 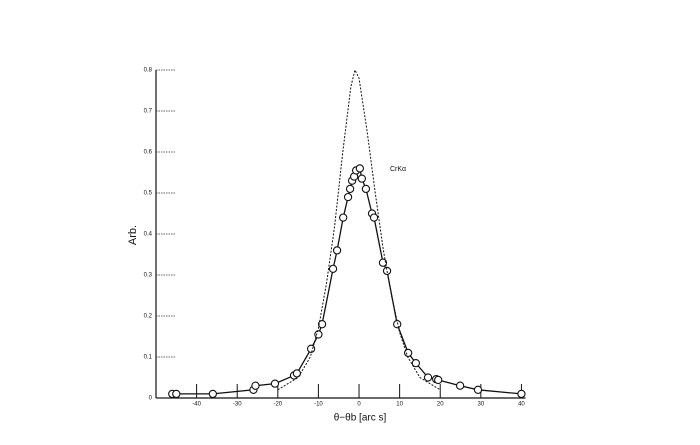 What do you see at coordinates (521, 405) in the screenshot?
I see `x-tick-label: 40` at bounding box center [521, 405].